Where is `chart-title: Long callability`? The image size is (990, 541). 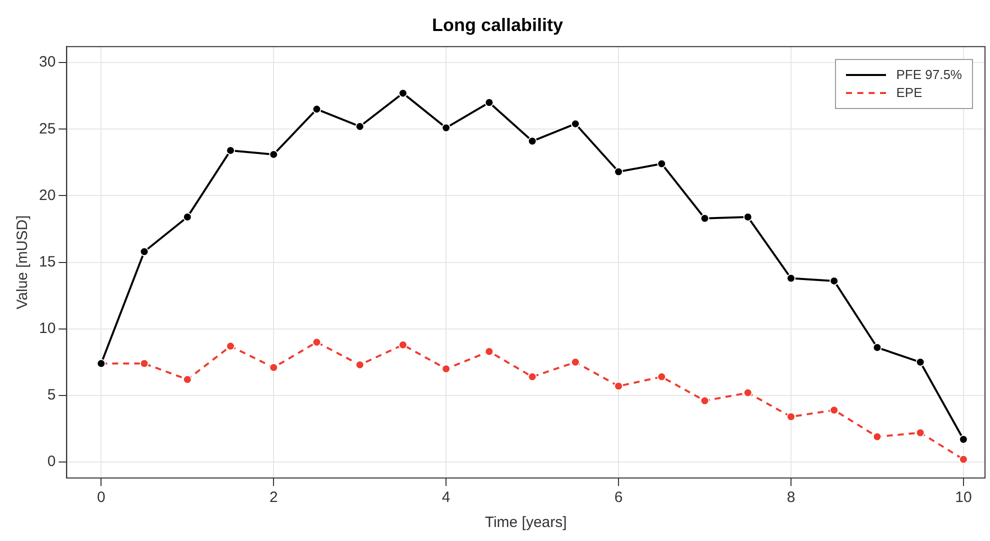 chart-title: Long callability is located at coordinates (498, 24).